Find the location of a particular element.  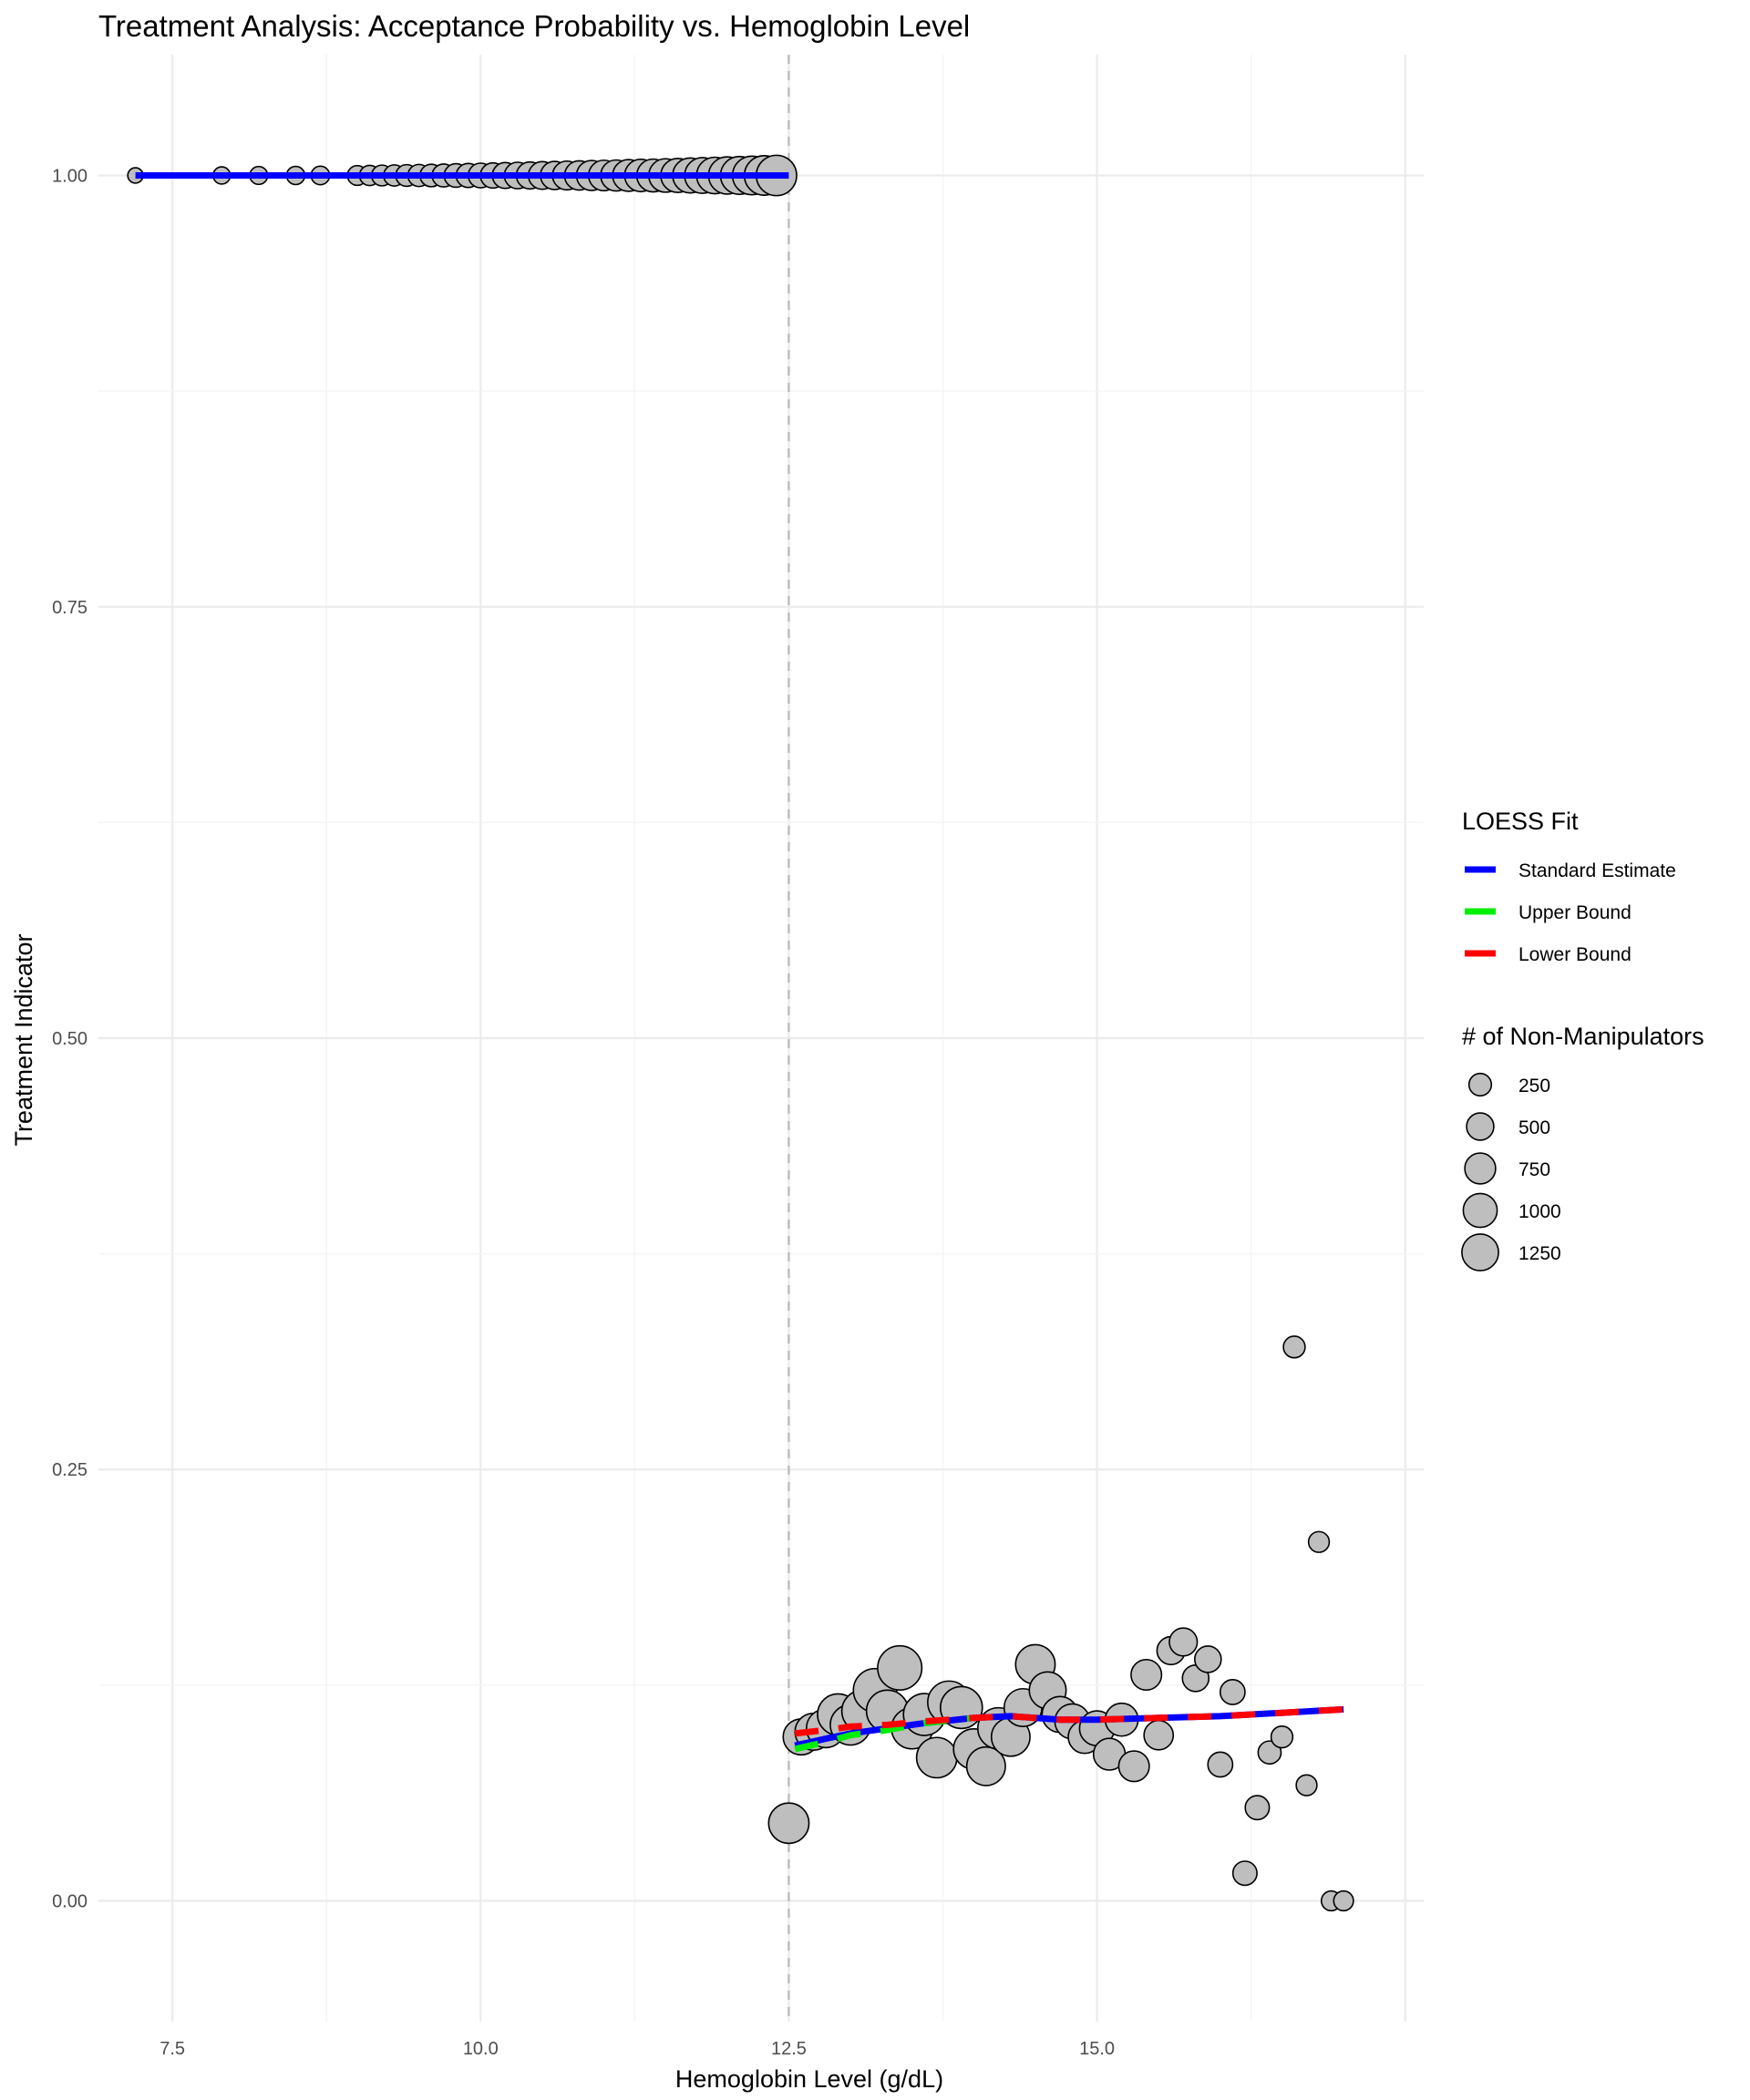

x-tick-label: 10.0 is located at coordinates (481, 2049).